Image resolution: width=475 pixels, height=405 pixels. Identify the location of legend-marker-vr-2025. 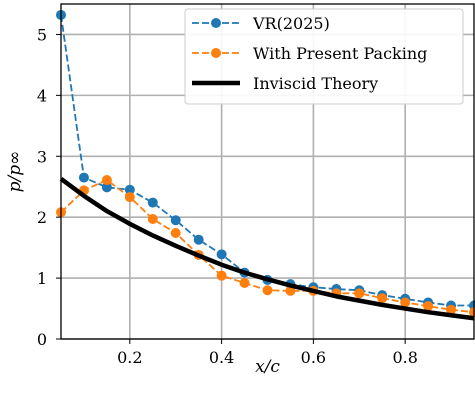
(216, 23).